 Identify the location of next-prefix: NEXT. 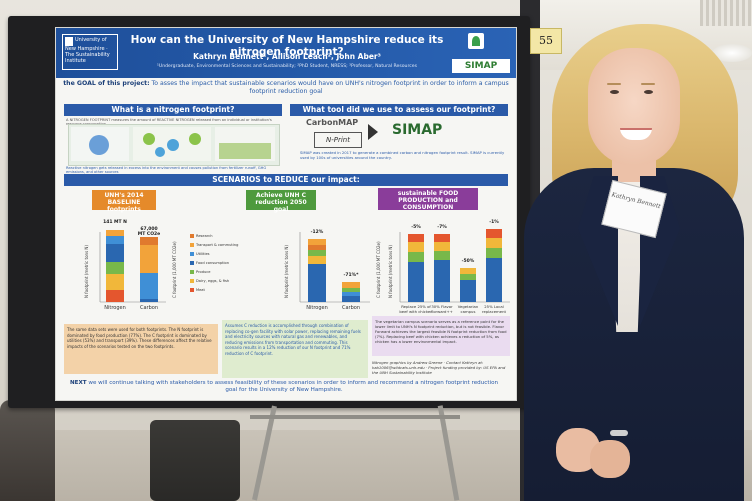
(78, 383).